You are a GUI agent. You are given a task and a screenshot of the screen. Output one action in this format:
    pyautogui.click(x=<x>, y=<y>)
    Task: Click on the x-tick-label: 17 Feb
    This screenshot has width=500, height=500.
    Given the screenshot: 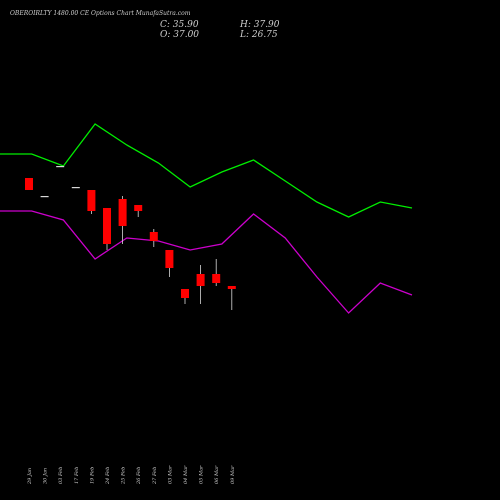 What is the action you would take?
    pyautogui.click(x=77, y=475)
    